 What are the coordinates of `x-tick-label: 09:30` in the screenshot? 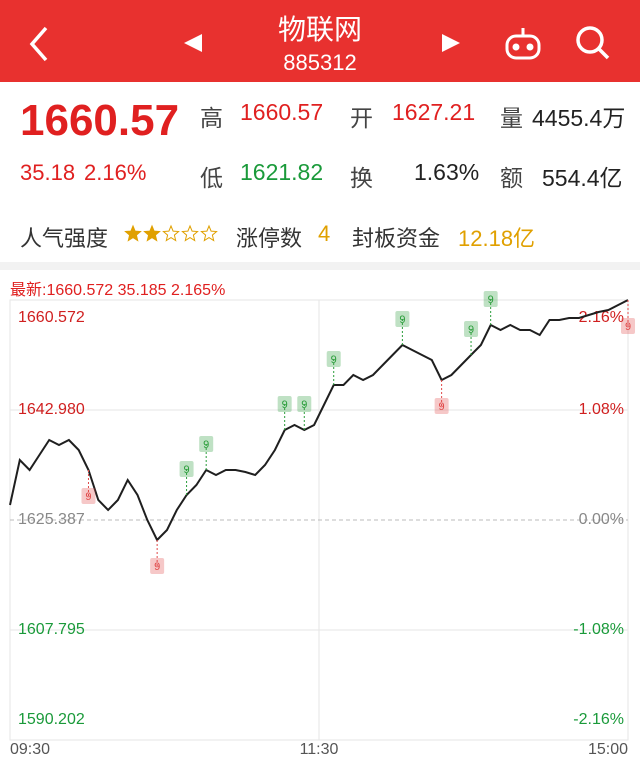 It's located at (30, 749).